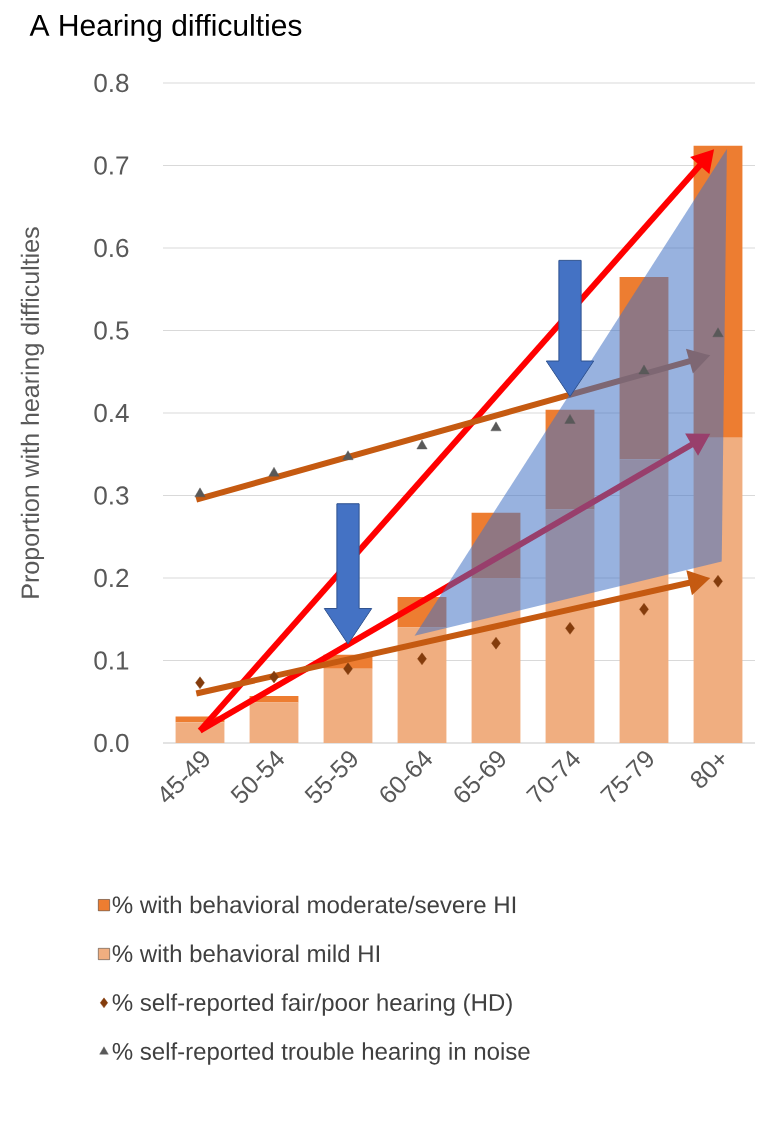 Image resolution: width=759 pixels, height=1129 pixels. I want to click on y-axis-title: Proportion with hearing difficulties, so click(32, 412).